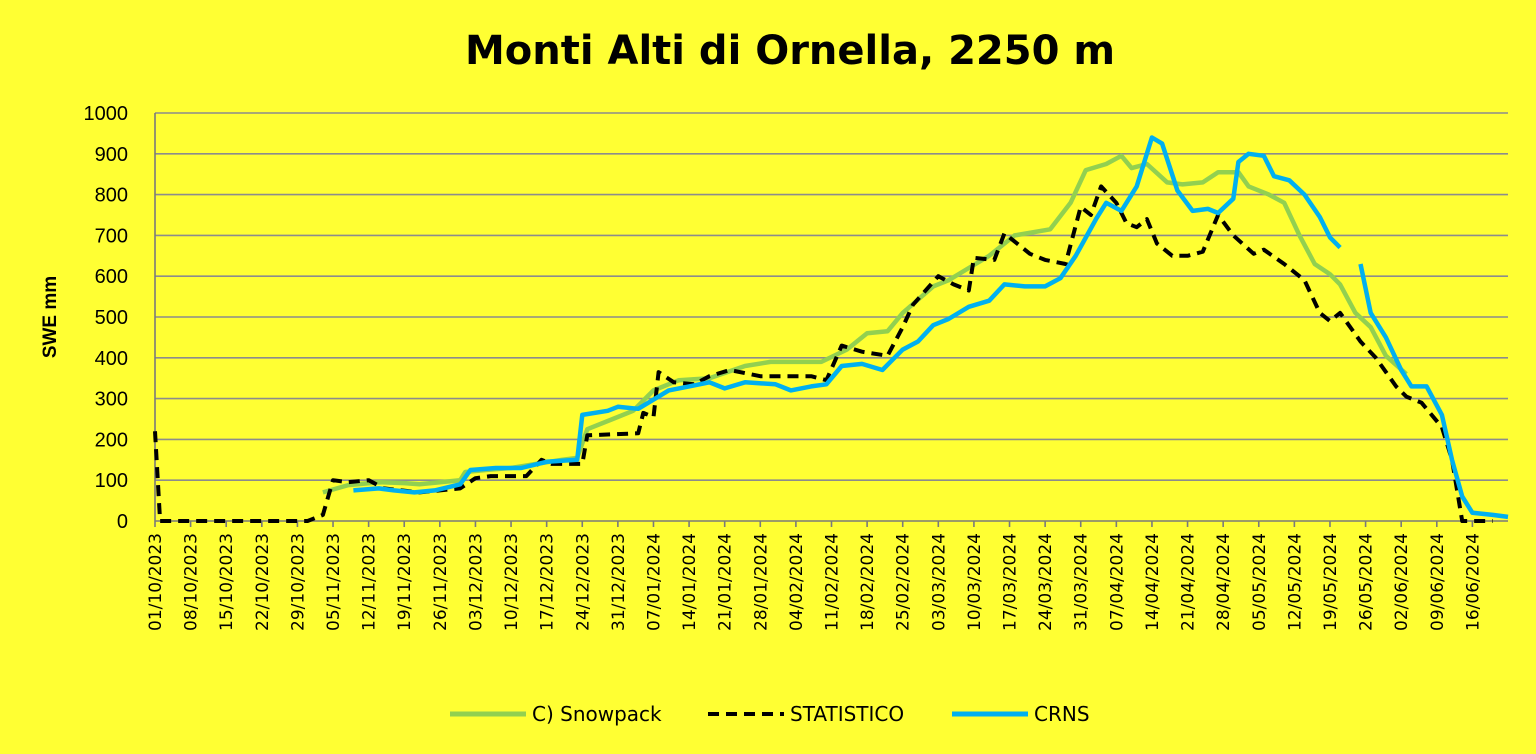  I want to click on y-tick-label: 900, so click(111, 155).